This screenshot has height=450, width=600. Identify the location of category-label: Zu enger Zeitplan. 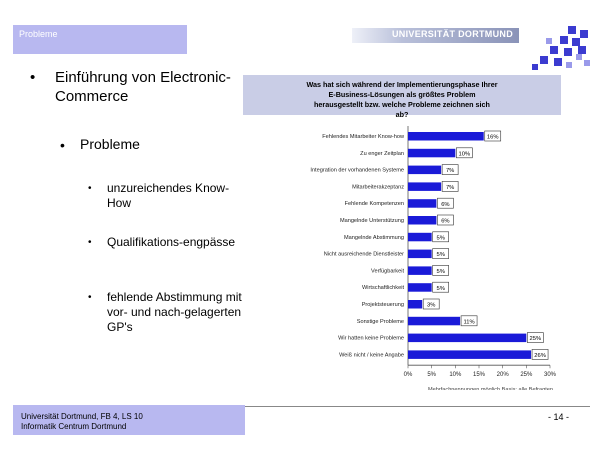
(382, 154).